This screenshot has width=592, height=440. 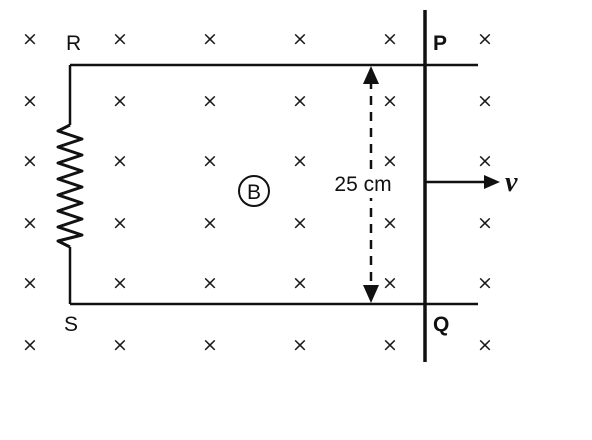 I want to click on distance-label: 25 cm, so click(x=362, y=184).